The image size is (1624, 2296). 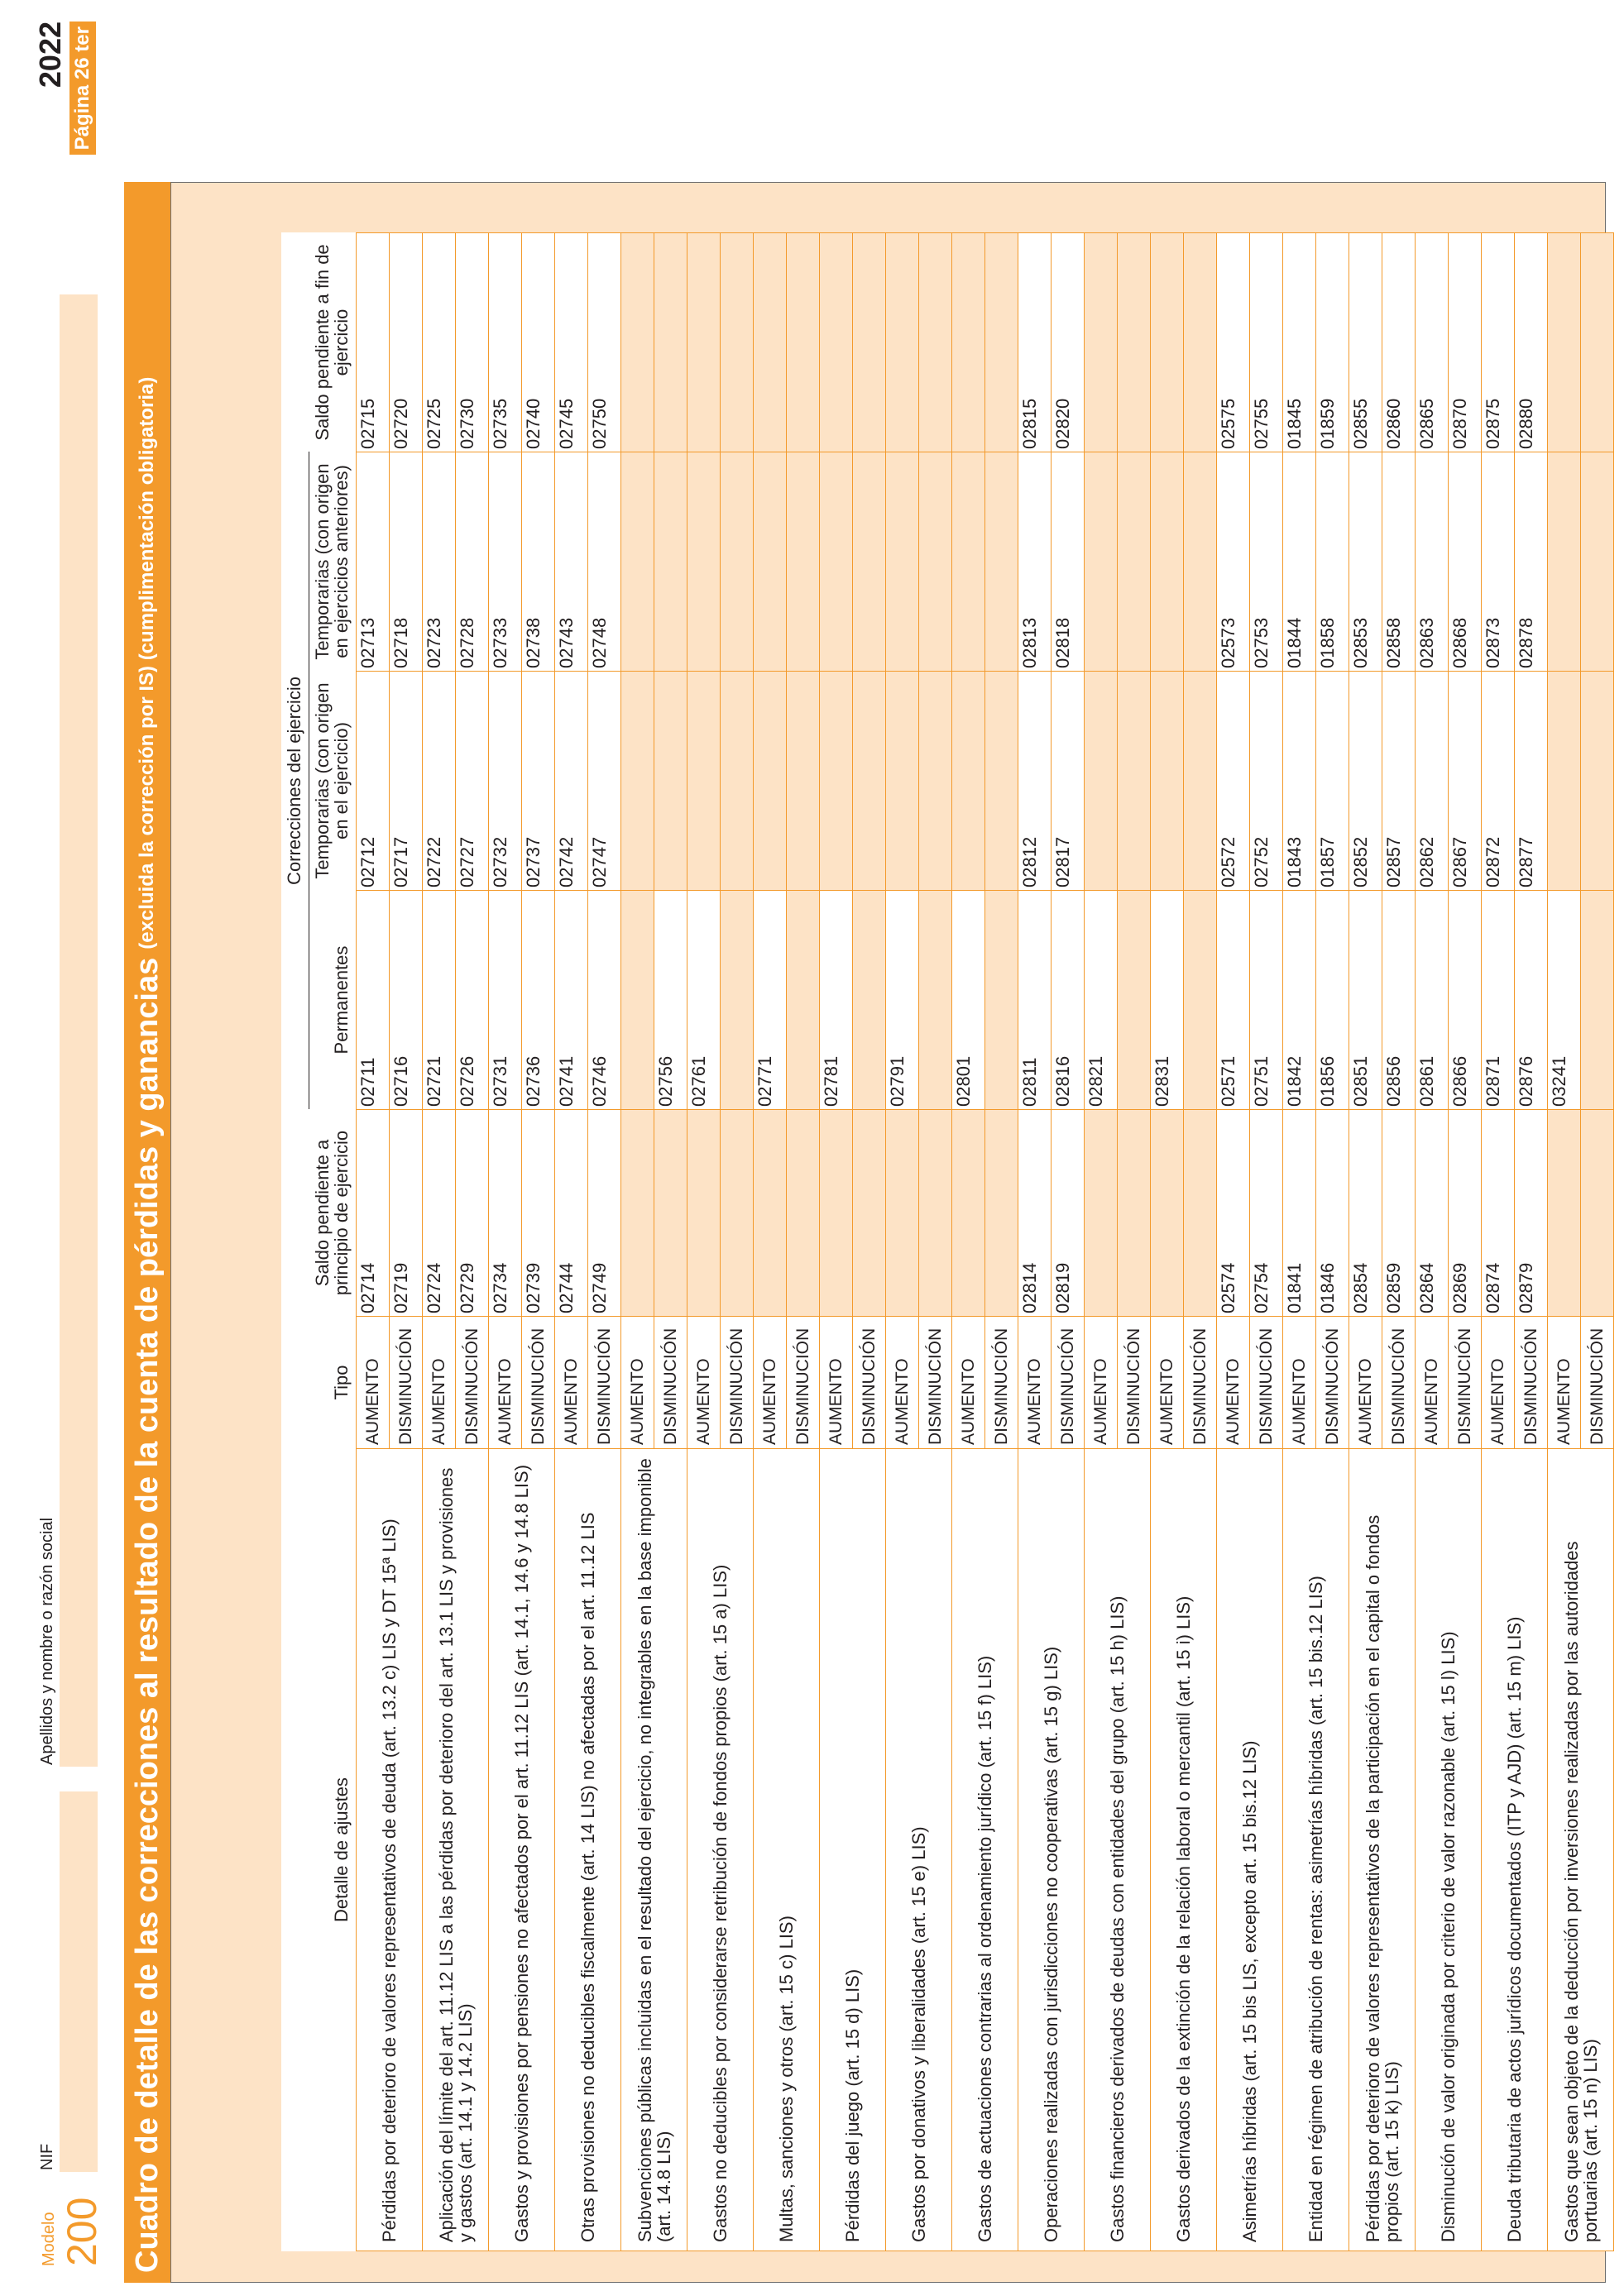 What do you see at coordinates (1365, 781) in the screenshot?
I see `amount-field: 02852` at bounding box center [1365, 781].